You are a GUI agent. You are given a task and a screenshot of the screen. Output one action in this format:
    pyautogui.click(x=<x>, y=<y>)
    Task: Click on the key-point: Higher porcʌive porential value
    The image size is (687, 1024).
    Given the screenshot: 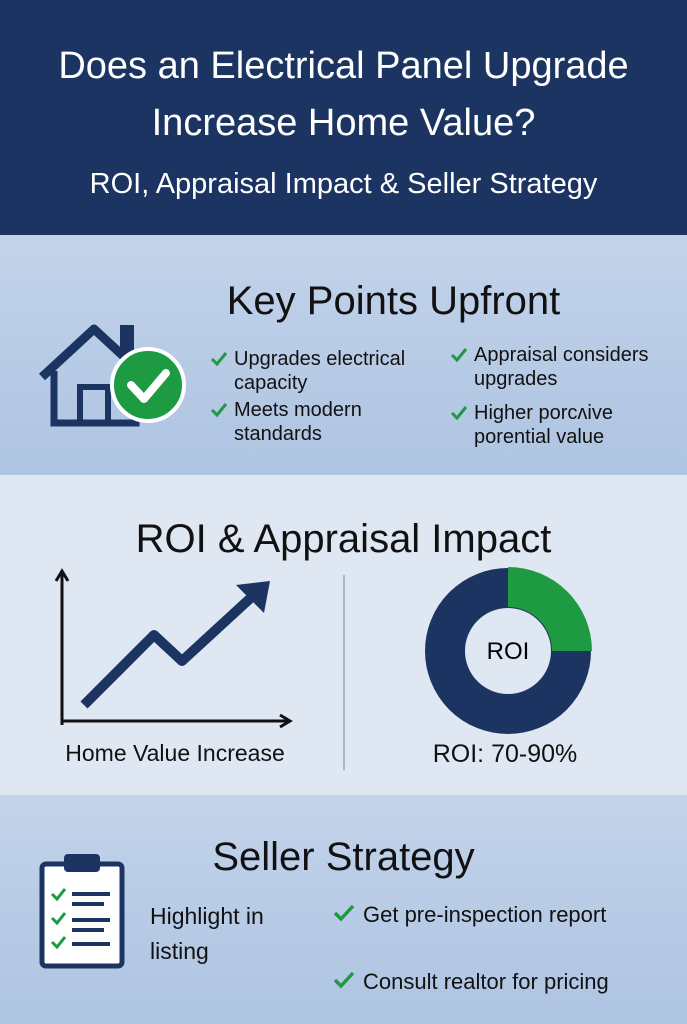 What is the action you would take?
    pyautogui.click(x=557, y=425)
    